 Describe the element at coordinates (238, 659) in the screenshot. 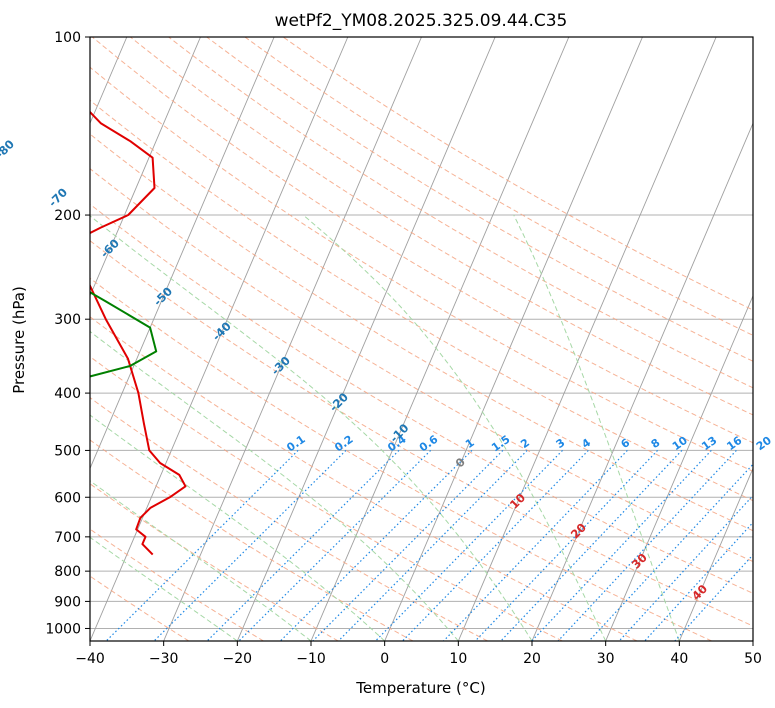

I see `x-tick-label: −20` at that location.